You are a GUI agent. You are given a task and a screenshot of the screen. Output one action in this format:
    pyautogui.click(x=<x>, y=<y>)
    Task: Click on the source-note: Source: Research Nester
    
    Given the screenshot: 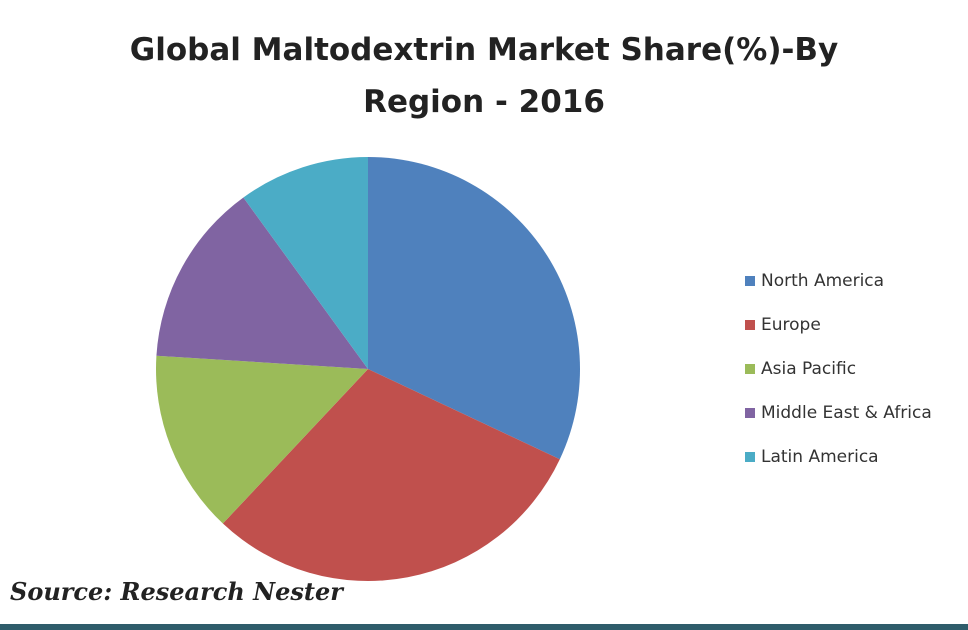 What is the action you would take?
    pyautogui.click(x=177, y=591)
    